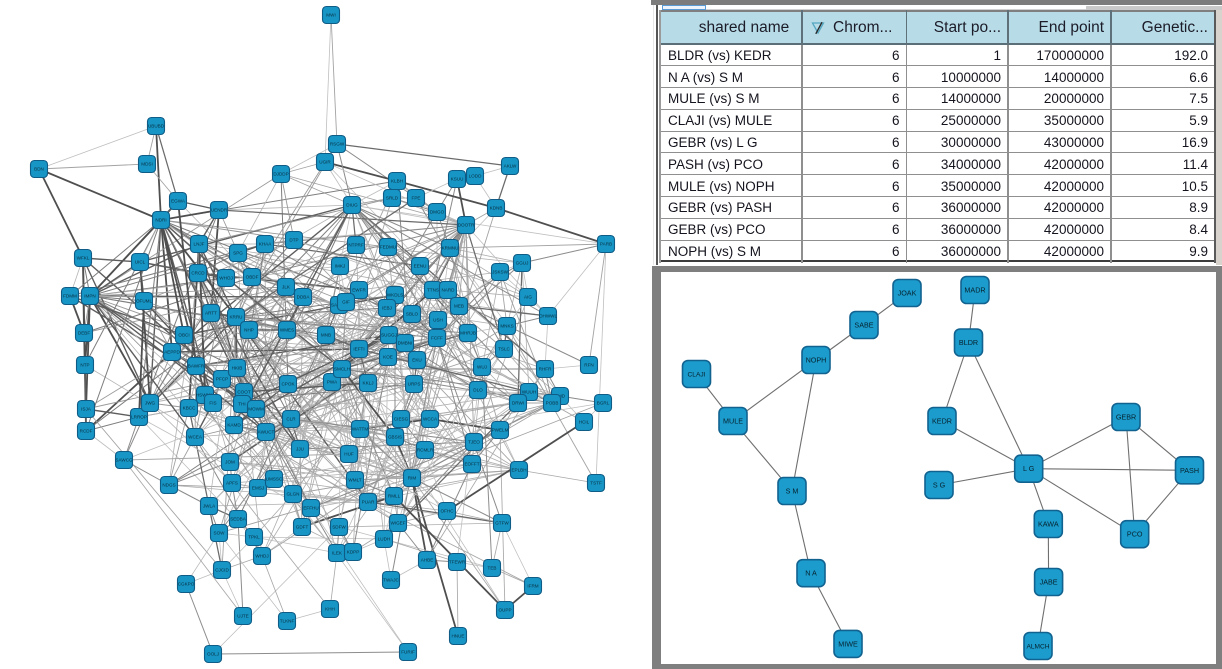  What do you see at coordinates (183, 335) in the screenshot?
I see `svg-text: OBCI` at bounding box center [183, 335].